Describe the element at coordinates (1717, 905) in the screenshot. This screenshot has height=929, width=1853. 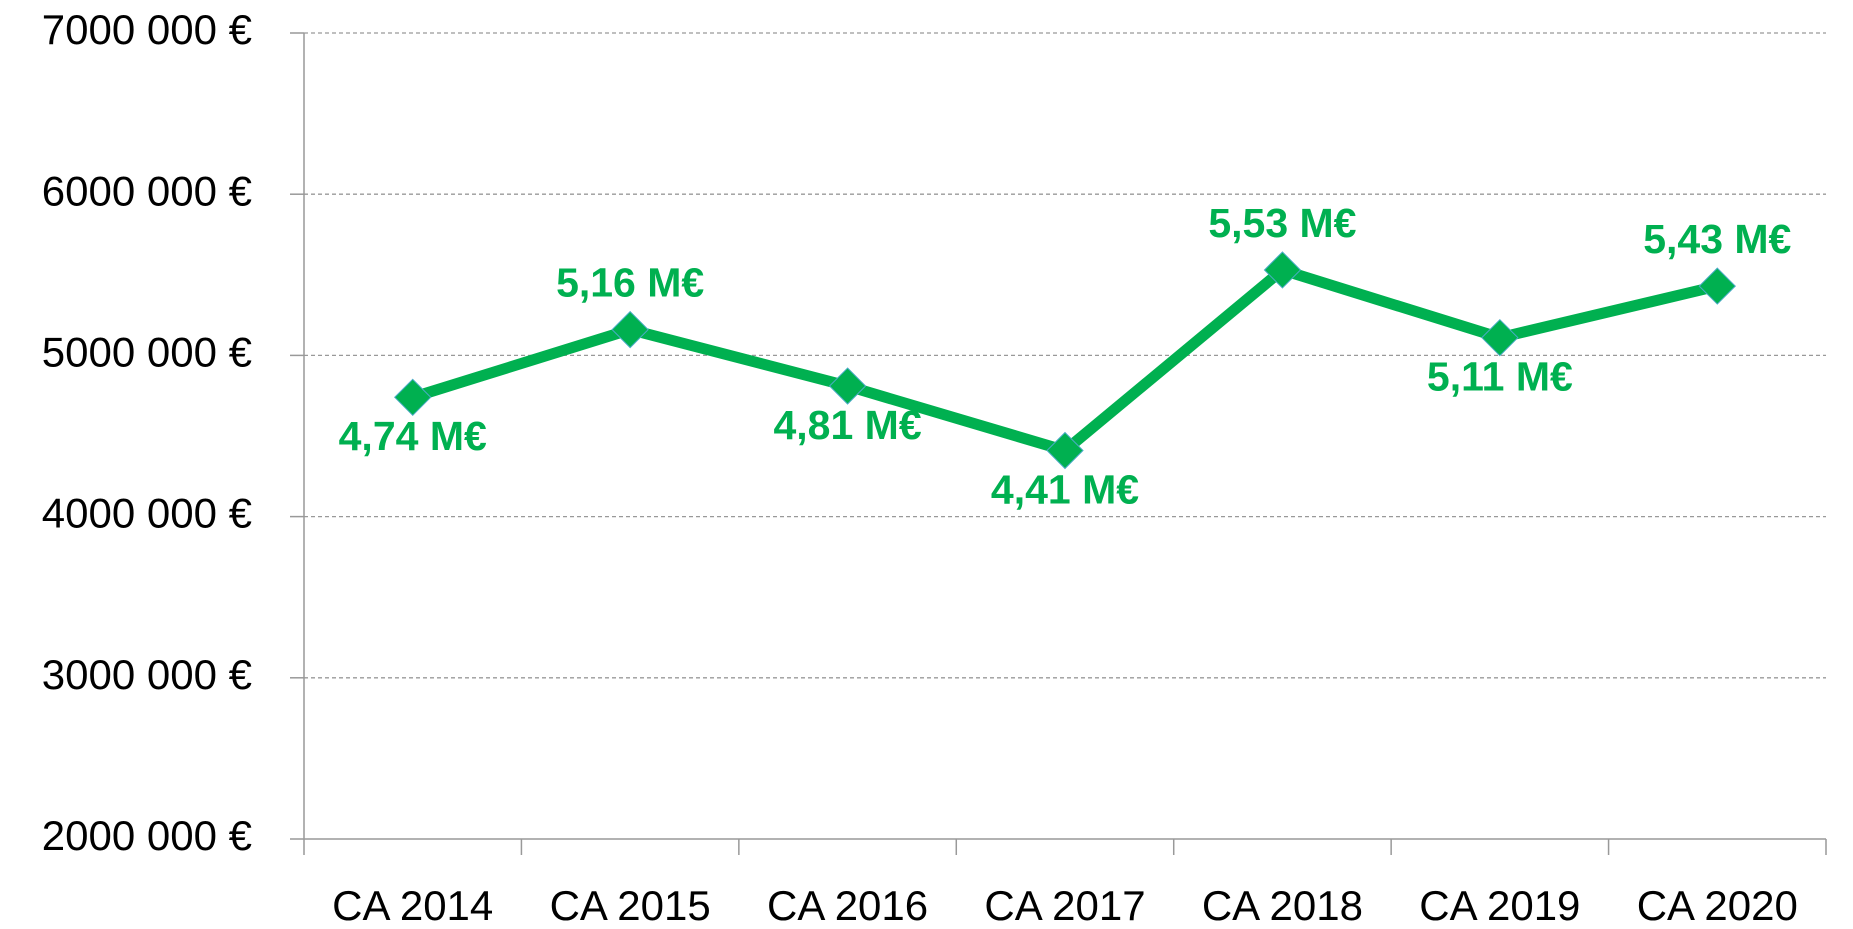
I see `x-tick-label: CA 2020` at that location.